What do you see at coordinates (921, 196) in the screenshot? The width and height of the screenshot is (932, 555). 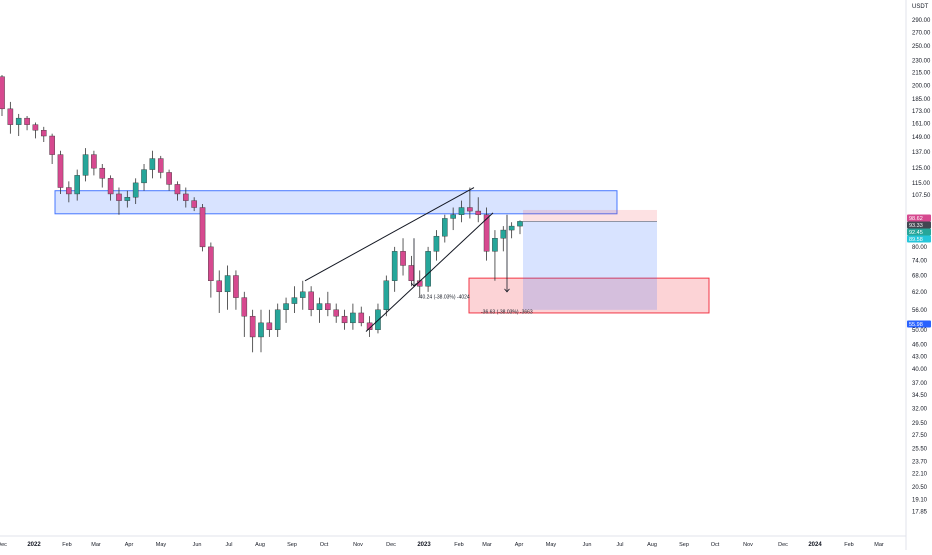 I see `y-tick-label: 107.50` at bounding box center [921, 196].